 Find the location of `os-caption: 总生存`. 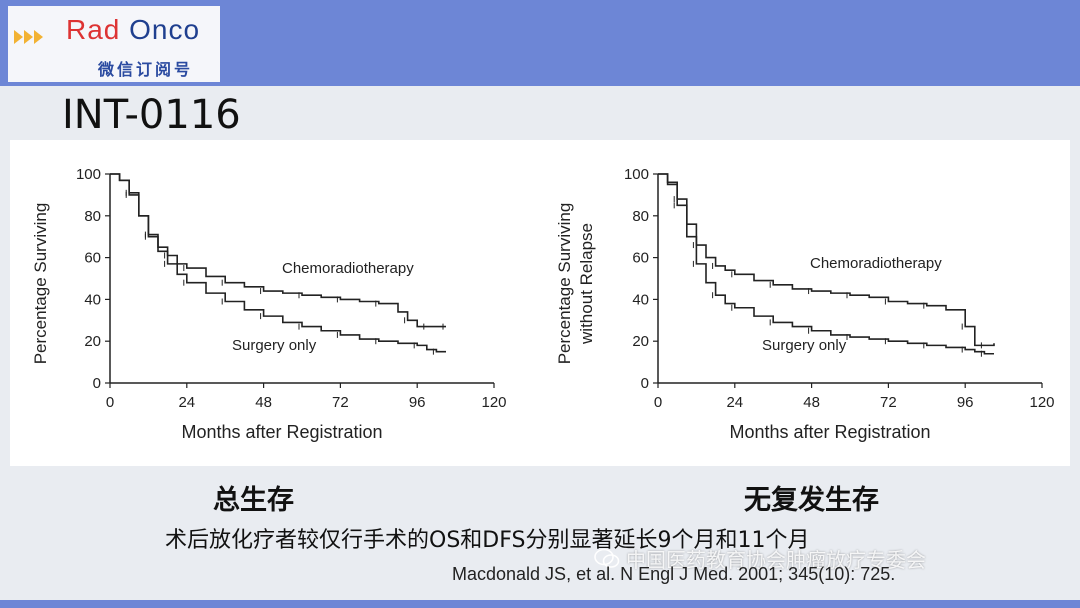

os-caption: 总生存 is located at coordinates (253, 500).